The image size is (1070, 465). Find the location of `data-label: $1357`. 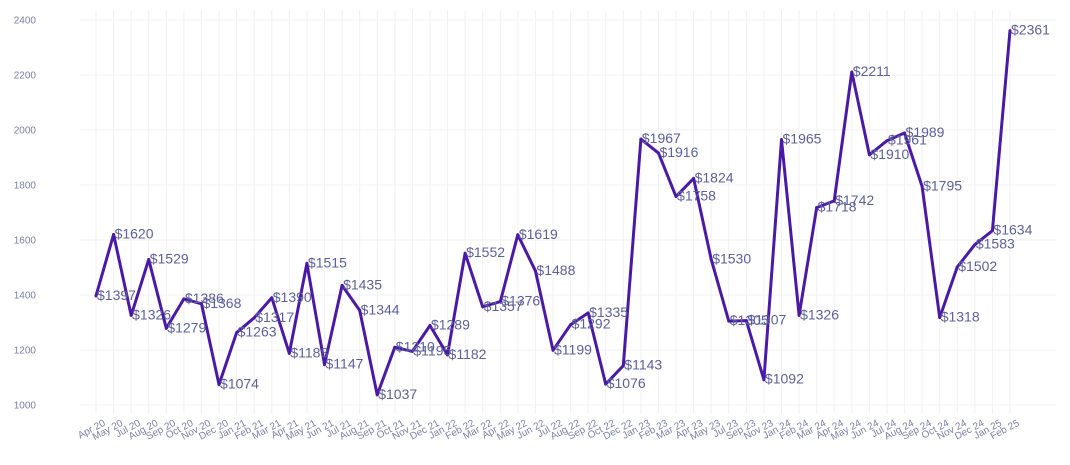

data-label: $1357 is located at coordinates (503, 306).